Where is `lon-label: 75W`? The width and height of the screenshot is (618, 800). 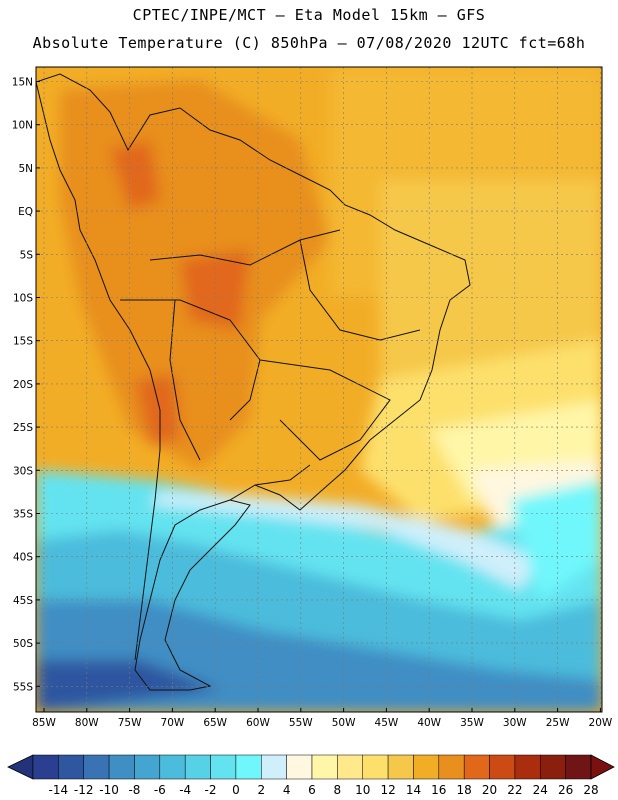 lon-label: 75W is located at coordinates (130, 723).